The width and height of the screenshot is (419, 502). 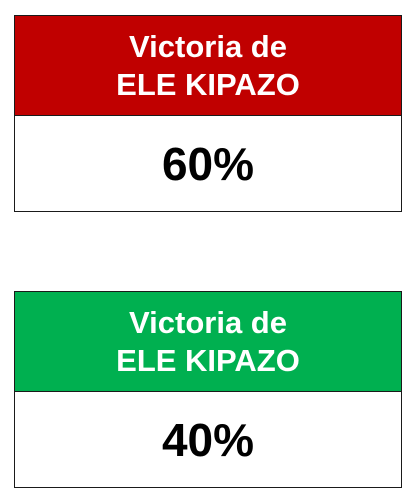 I want to click on card-value-green: 40%, so click(x=208, y=439).